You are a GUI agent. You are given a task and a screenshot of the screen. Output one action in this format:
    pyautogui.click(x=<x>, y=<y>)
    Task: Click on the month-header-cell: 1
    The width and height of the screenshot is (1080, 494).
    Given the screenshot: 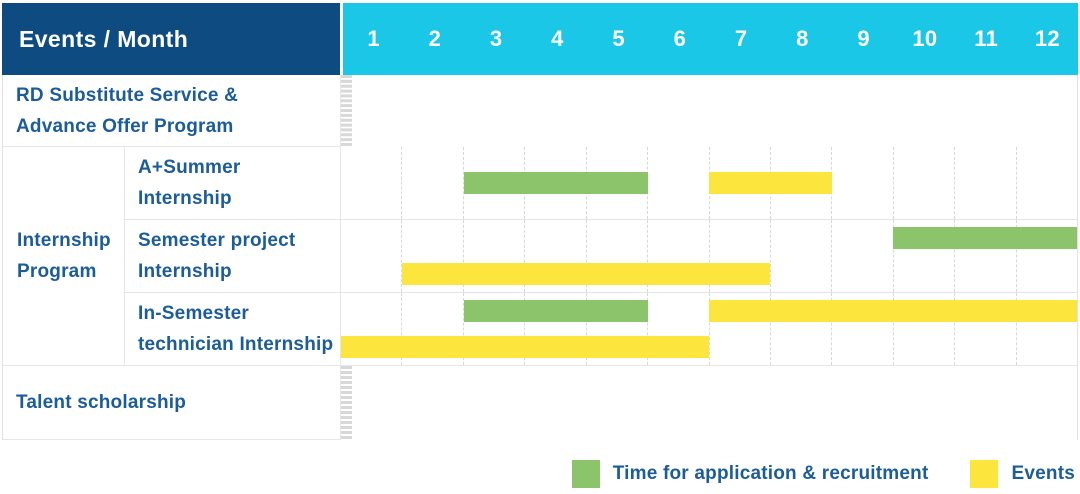 What is the action you would take?
    pyautogui.click(x=373, y=38)
    